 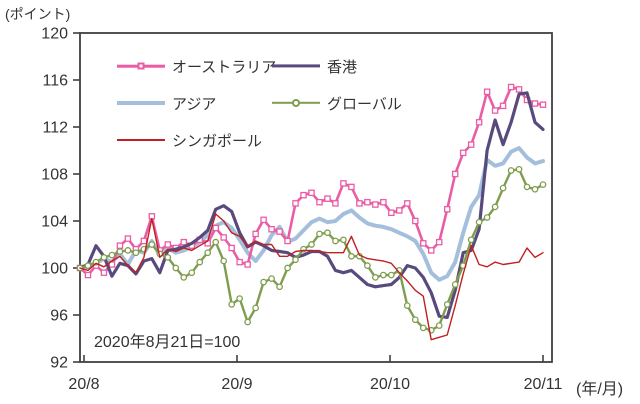 I want to click on x-tick-label: 20/10, so click(x=390, y=384).